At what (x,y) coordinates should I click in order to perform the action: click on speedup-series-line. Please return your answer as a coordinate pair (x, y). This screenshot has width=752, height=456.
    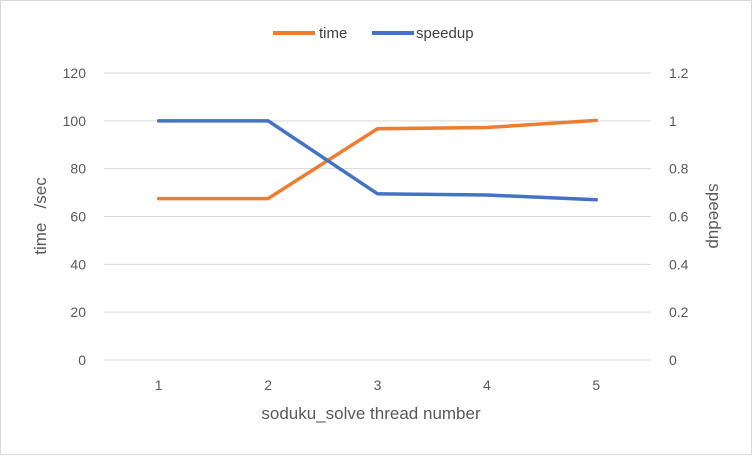
    Looking at the image, I should click on (378, 160).